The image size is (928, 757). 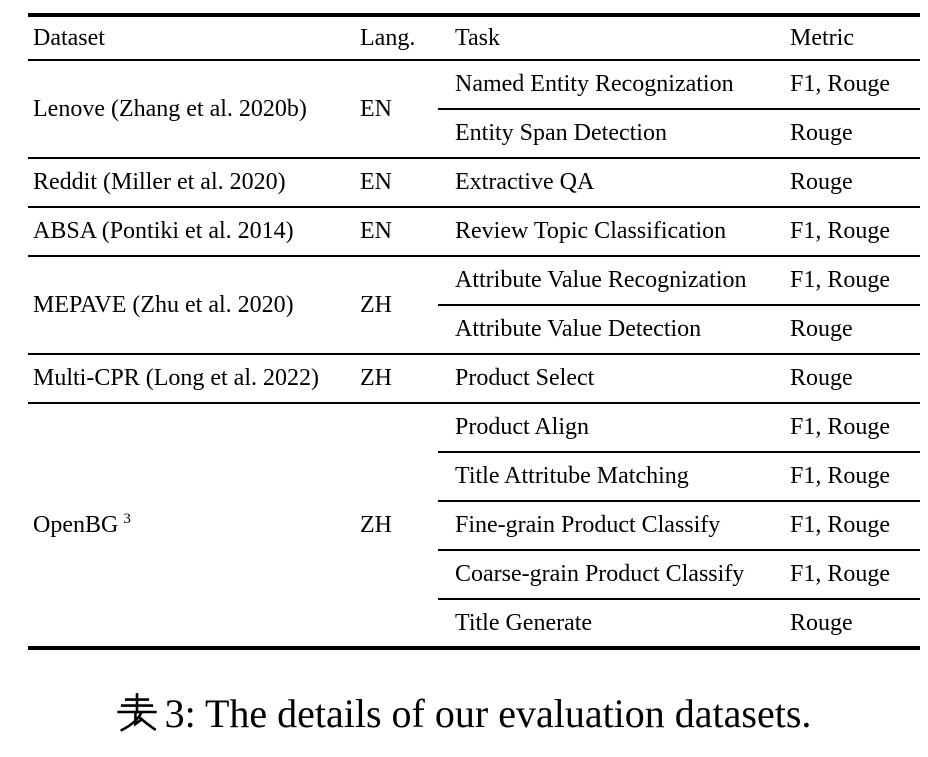 What do you see at coordinates (194, 182) in the screenshot?
I see `dataset-cell: Reddit (Miller et al. 2020)` at bounding box center [194, 182].